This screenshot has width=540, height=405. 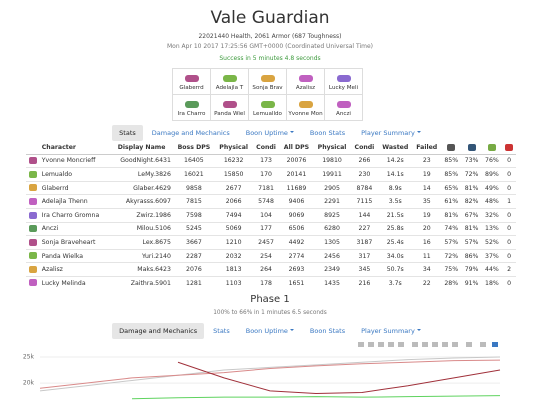 I want to click on cell: 2677, so click(x=233, y=187).